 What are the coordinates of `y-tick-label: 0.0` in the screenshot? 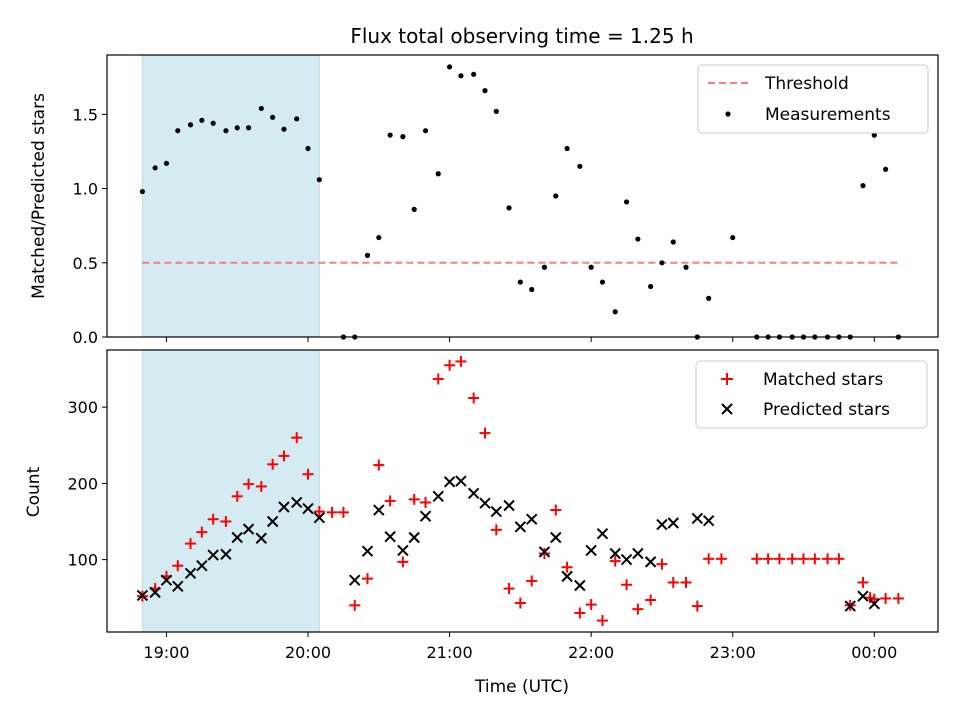 It's located at (85, 337).